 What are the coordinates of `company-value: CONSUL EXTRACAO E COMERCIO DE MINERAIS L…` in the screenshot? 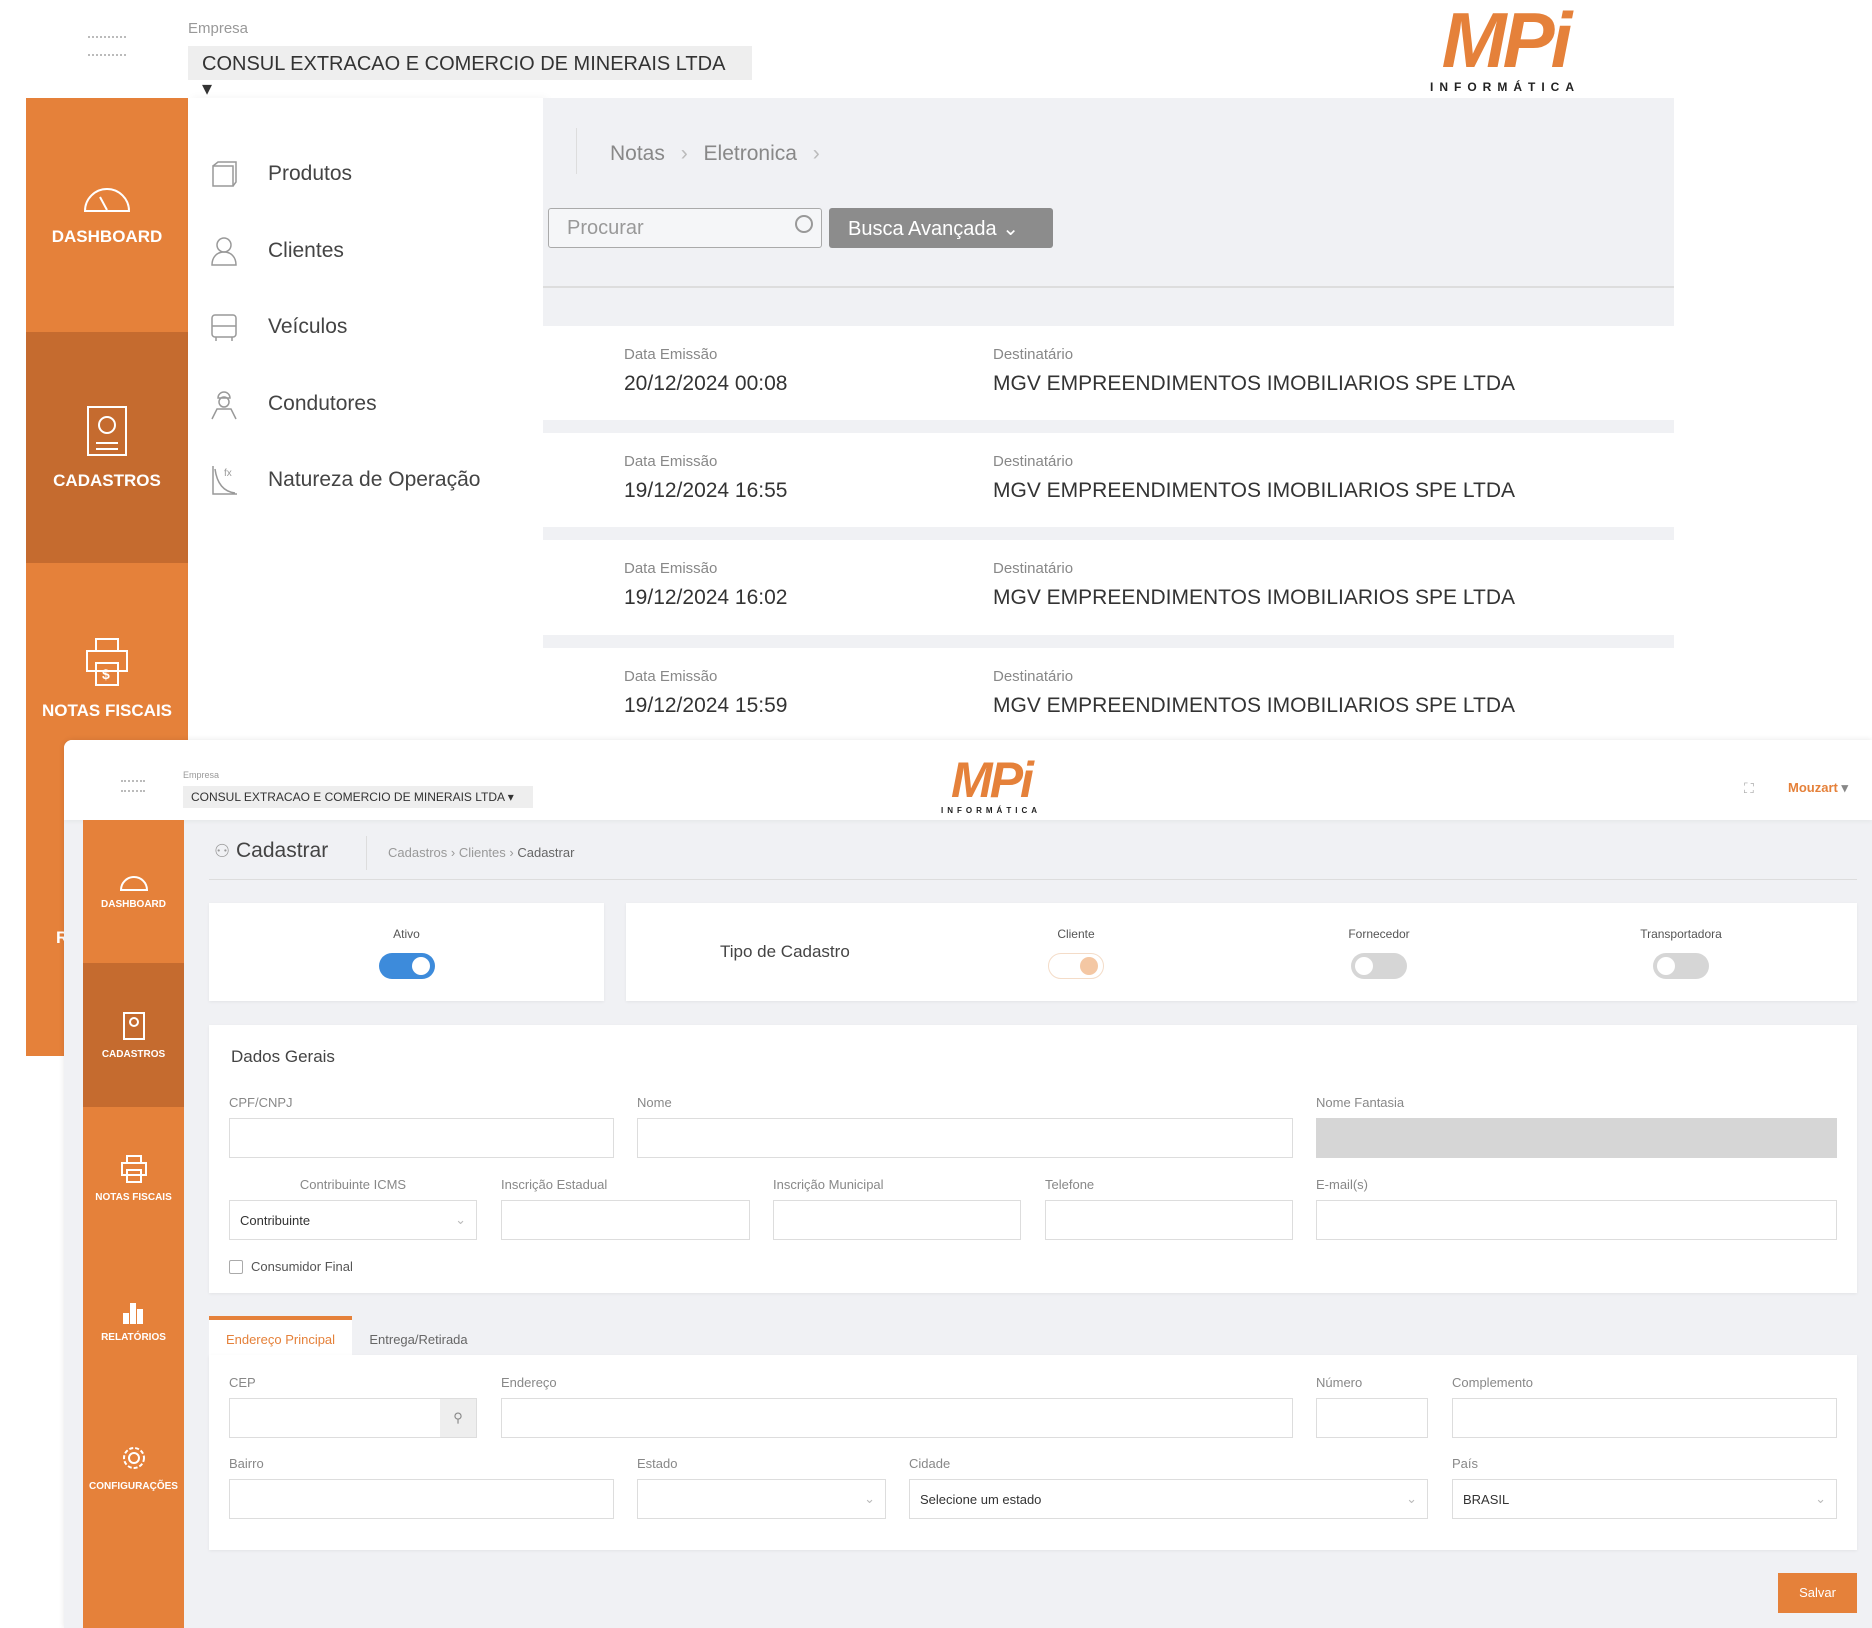 It's located at (463, 64).